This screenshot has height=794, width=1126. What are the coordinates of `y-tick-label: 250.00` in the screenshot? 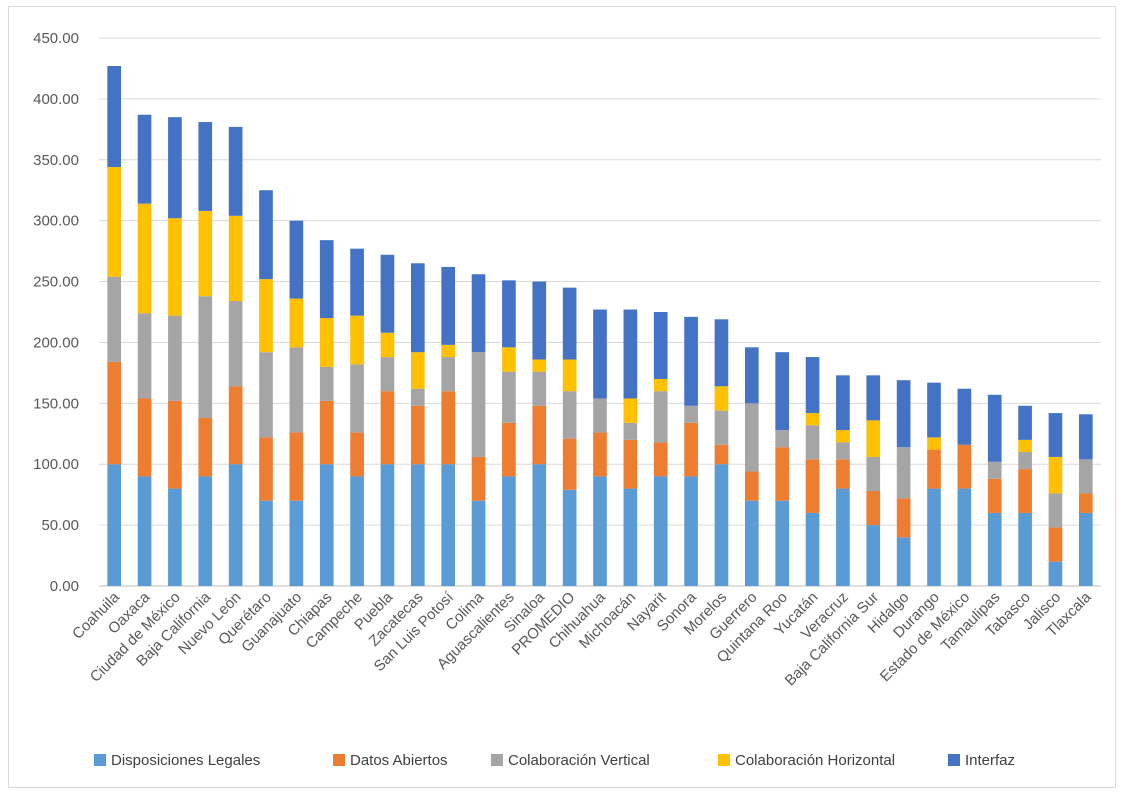 It's located at (56, 282).